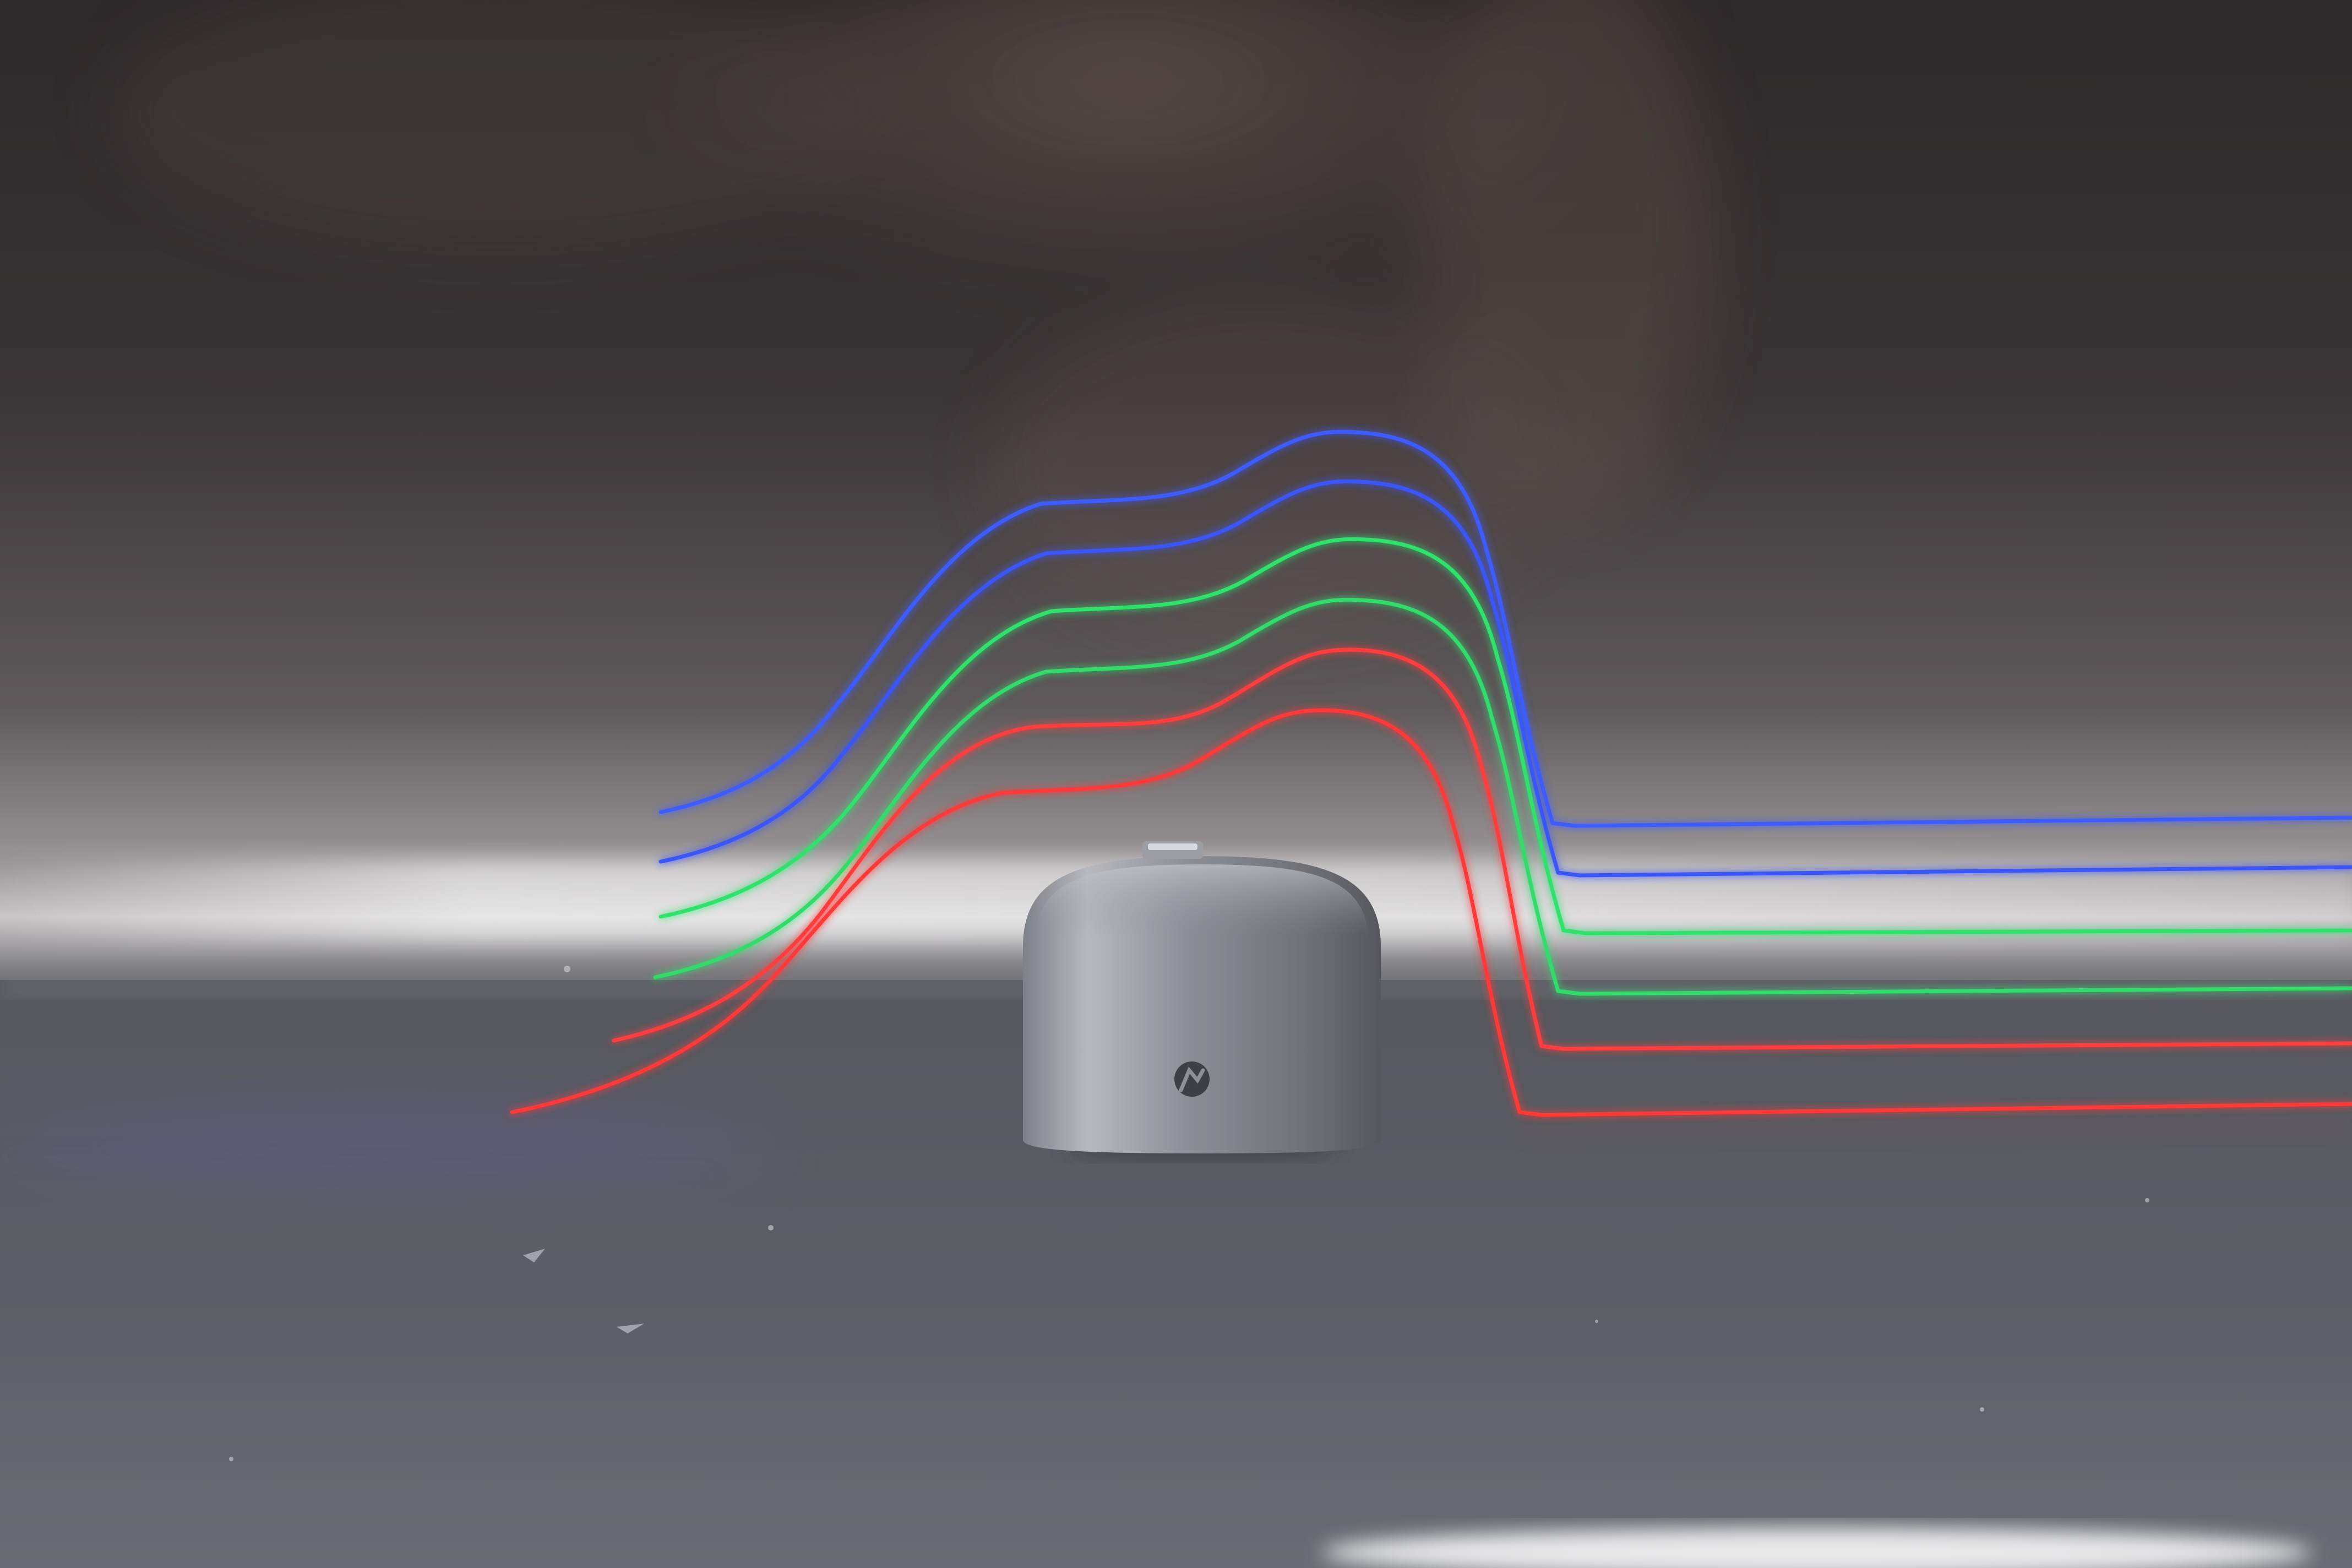  What do you see at coordinates (1202, 1000) in the screenshot?
I see `dome-sensor` at bounding box center [1202, 1000].